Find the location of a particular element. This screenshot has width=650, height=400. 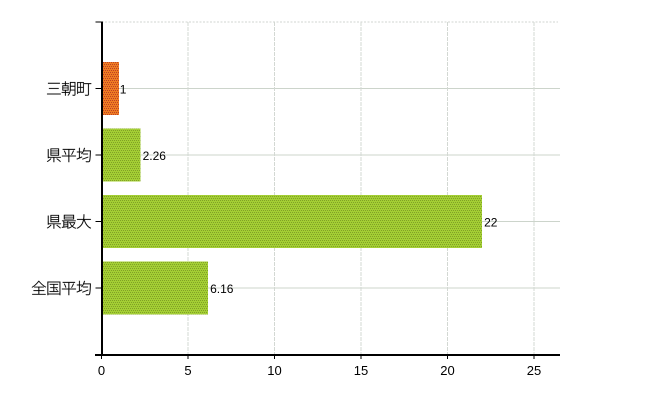

svg-text: 1 is located at coordinates (123, 89).